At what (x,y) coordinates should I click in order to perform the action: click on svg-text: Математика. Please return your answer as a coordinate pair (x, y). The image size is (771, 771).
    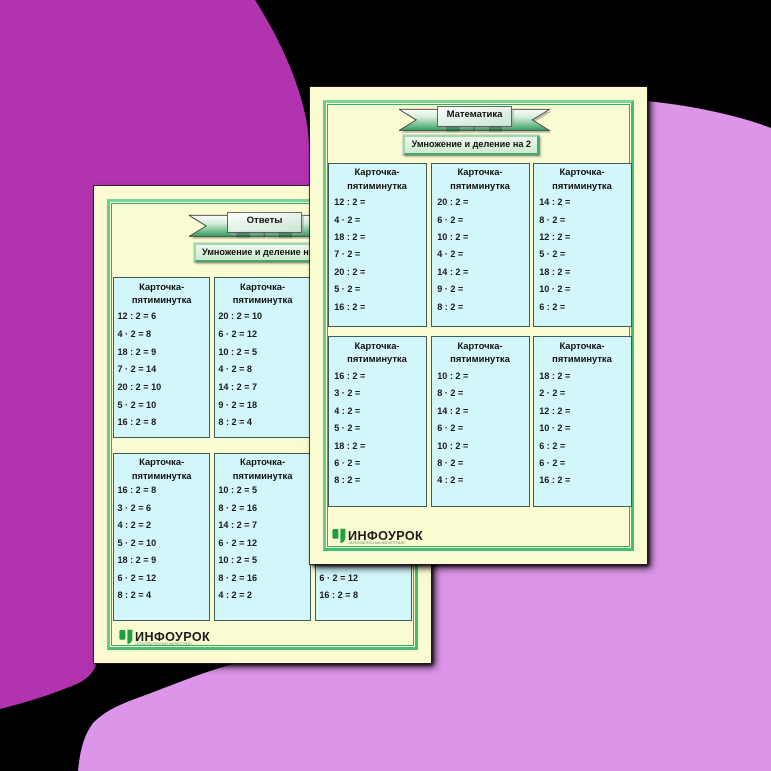
    Looking at the image, I should click on (475, 114).